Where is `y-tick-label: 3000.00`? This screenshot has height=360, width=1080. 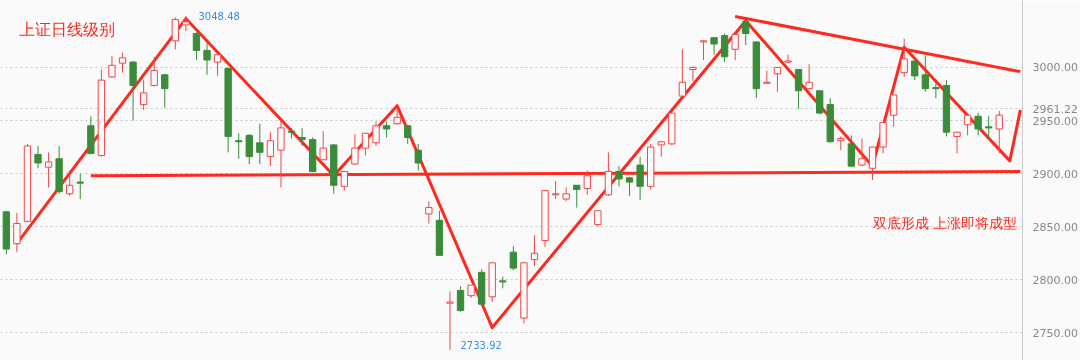
y-tick-label: 3000.00 is located at coordinates (1055, 68).